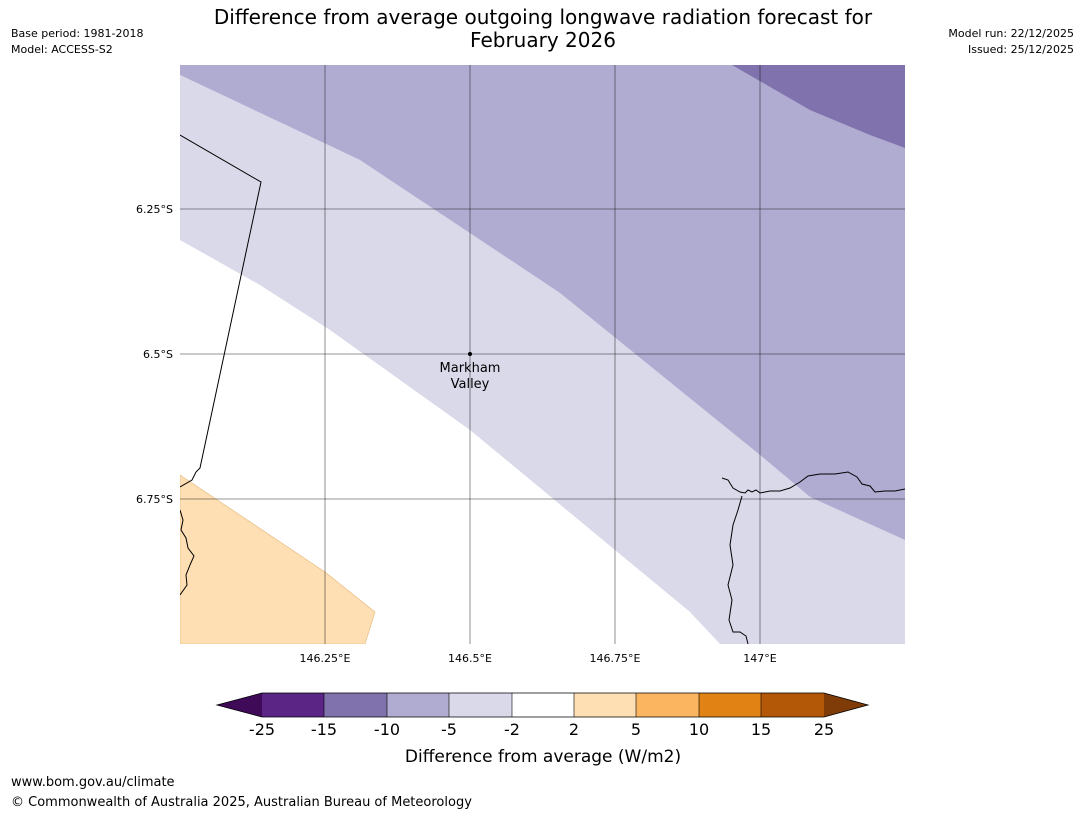 The width and height of the screenshot is (1085, 816). What do you see at coordinates (449, 729) in the screenshot?
I see `colorbar-tick-minus5: -5` at bounding box center [449, 729].